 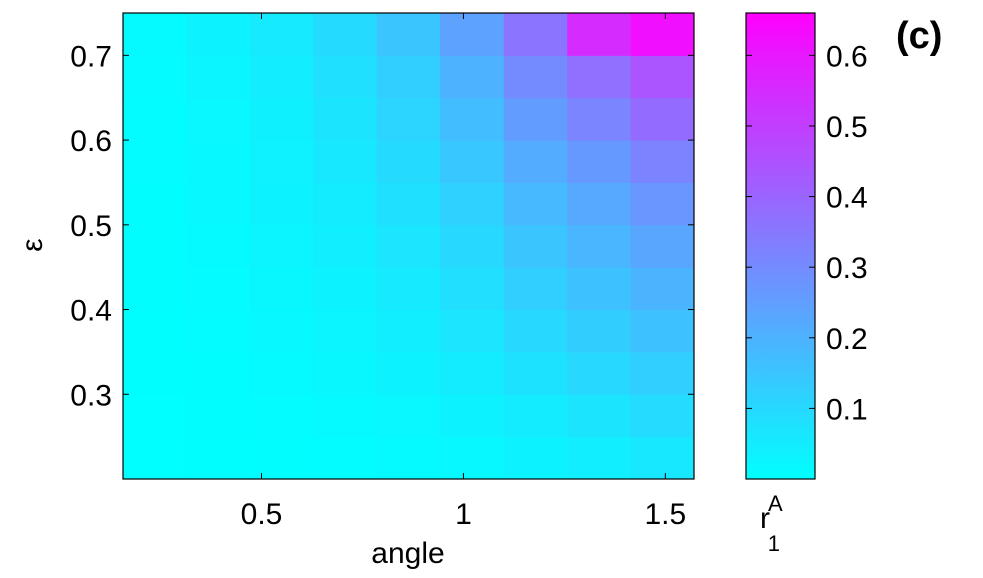 I want to click on colorbar-tick-label: 0.5, so click(x=847, y=127).